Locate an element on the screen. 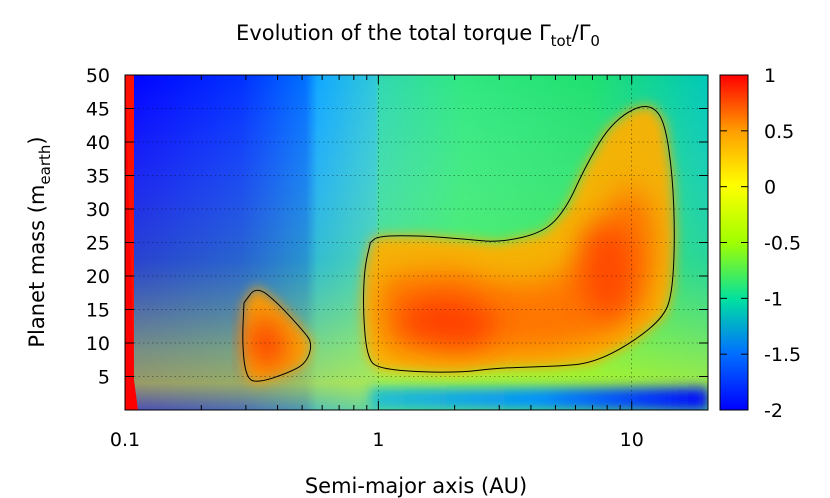  colorbar-tick-label: -1.5 is located at coordinates (782, 355).